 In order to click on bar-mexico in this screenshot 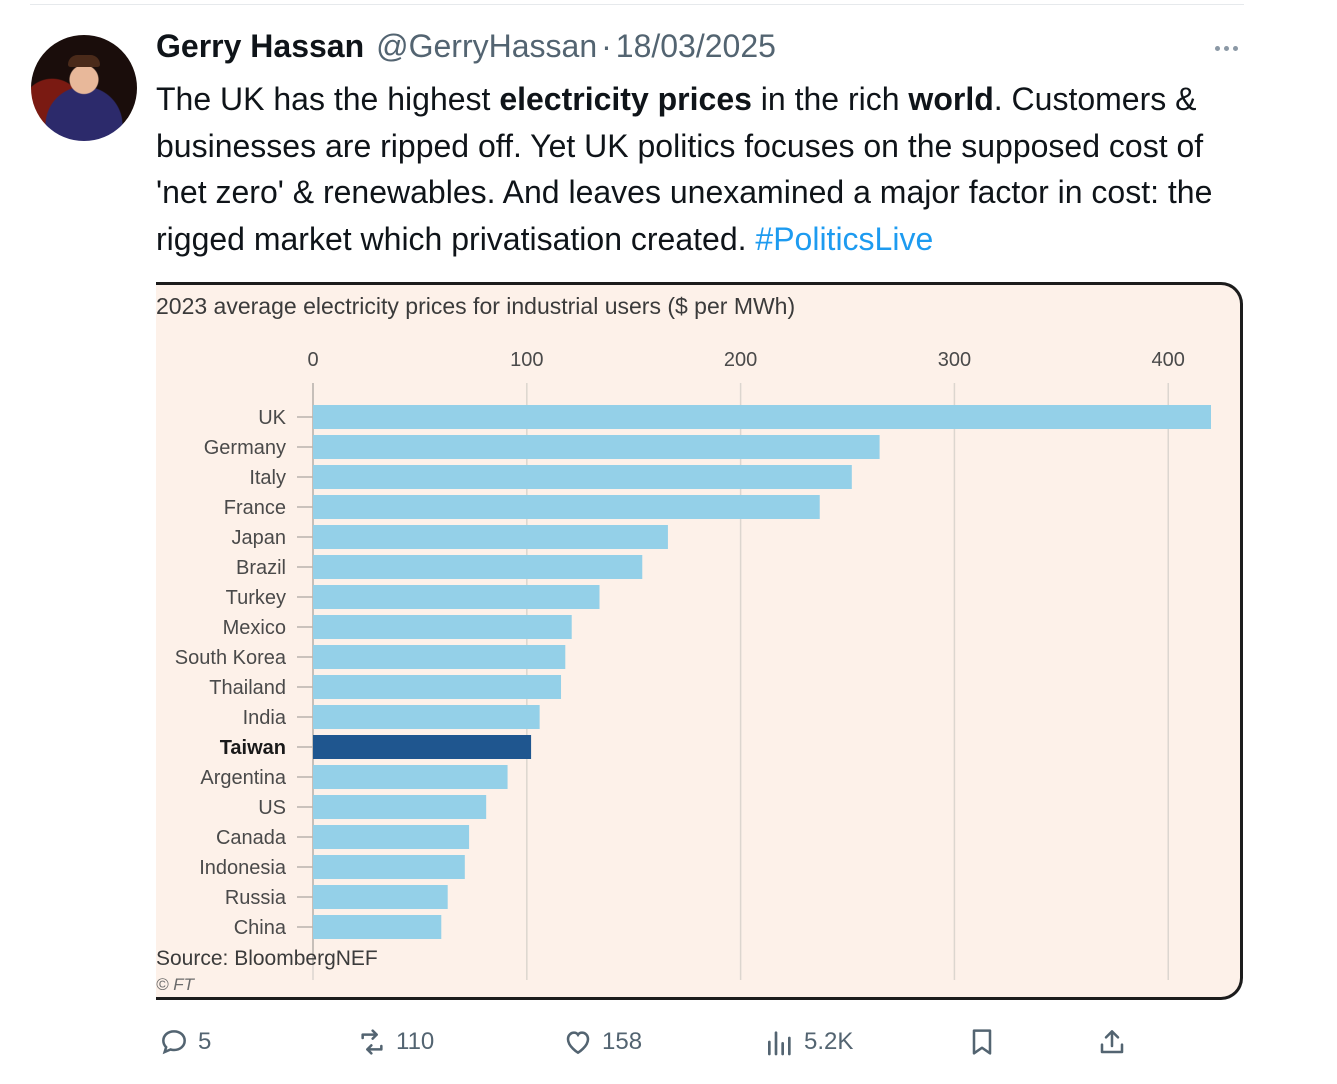, I will do `click(442, 627)`.